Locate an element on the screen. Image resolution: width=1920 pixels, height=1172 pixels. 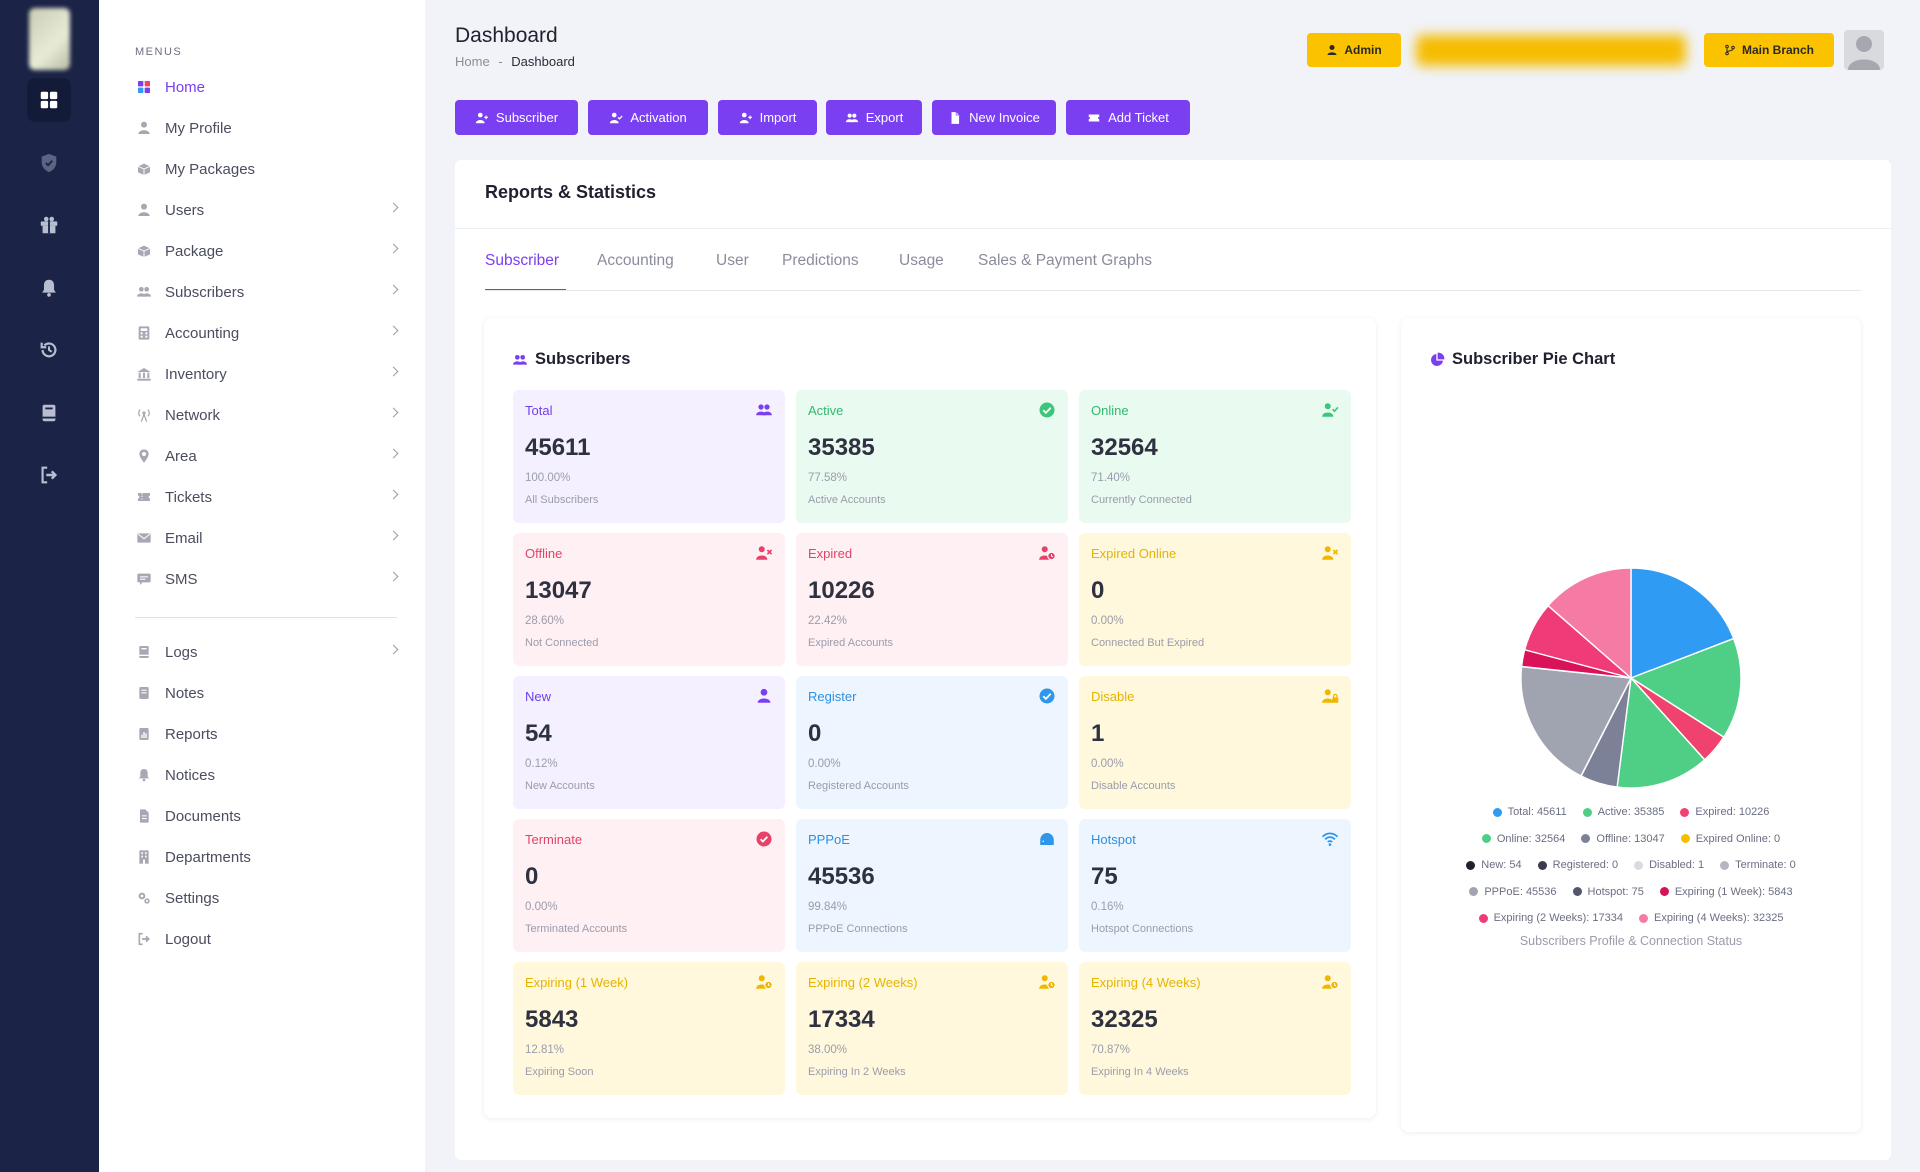
tab-usage: Usage is located at coordinates (921, 260).